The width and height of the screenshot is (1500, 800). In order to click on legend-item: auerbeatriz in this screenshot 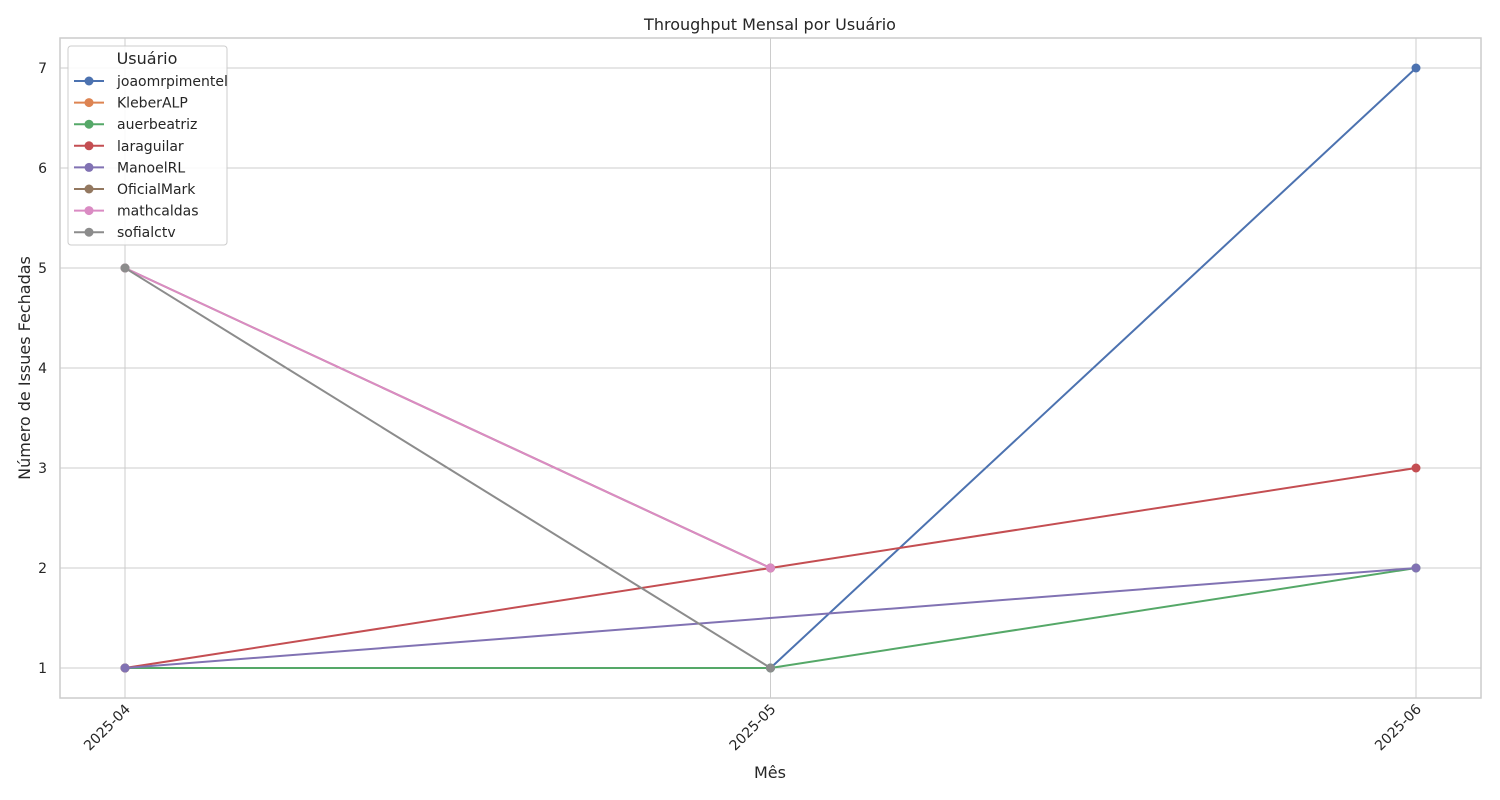, I will do `click(135, 125)`.